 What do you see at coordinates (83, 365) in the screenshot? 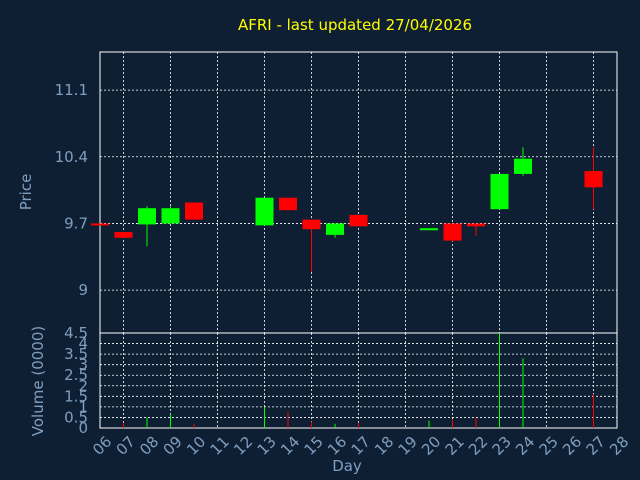
I see `volume-y-tick-label: 3` at bounding box center [83, 365].